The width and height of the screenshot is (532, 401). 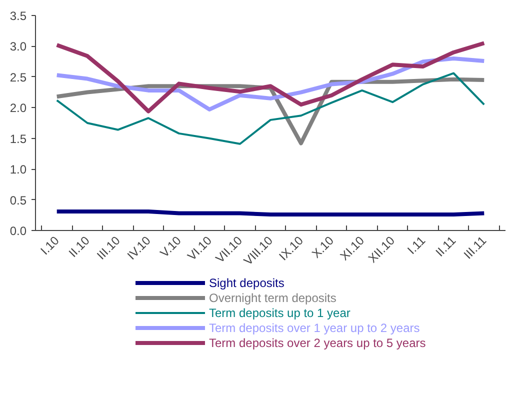 What do you see at coordinates (18, 200) in the screenshot?
I see `y-tick-label: 0.5` at bounding box center [18, 200].